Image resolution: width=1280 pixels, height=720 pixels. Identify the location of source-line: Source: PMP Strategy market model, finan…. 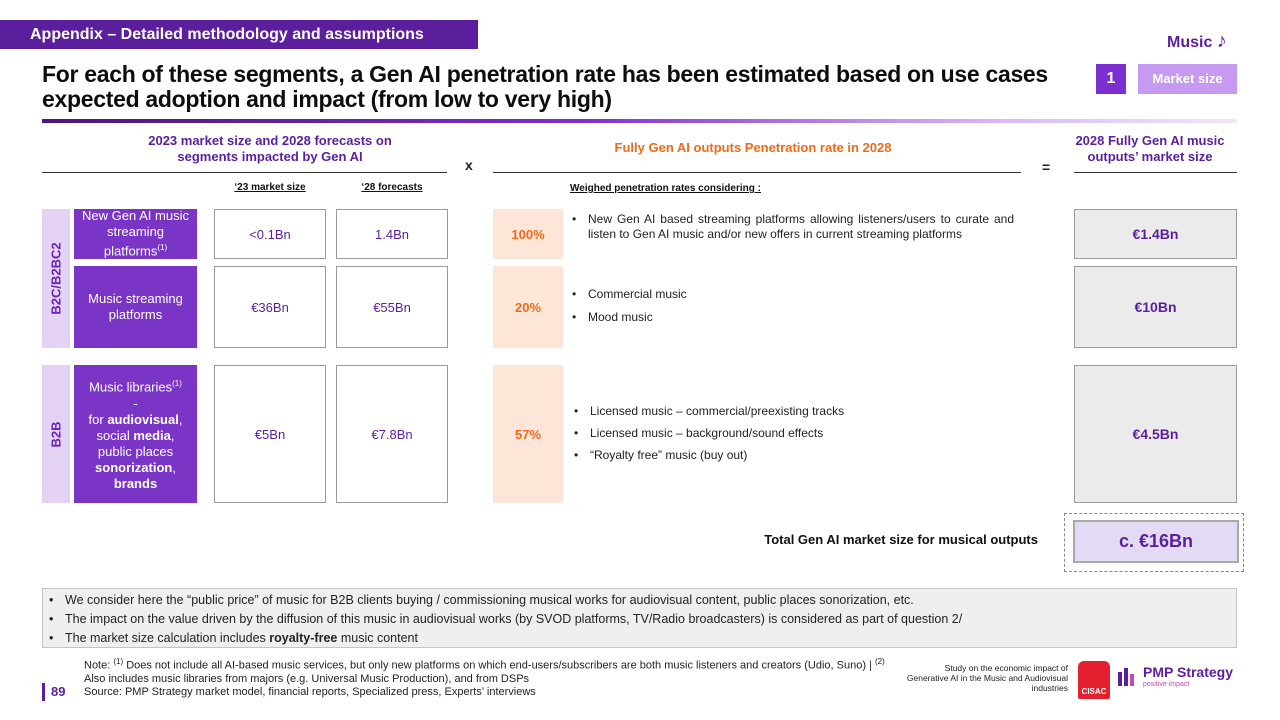
(310, 692).